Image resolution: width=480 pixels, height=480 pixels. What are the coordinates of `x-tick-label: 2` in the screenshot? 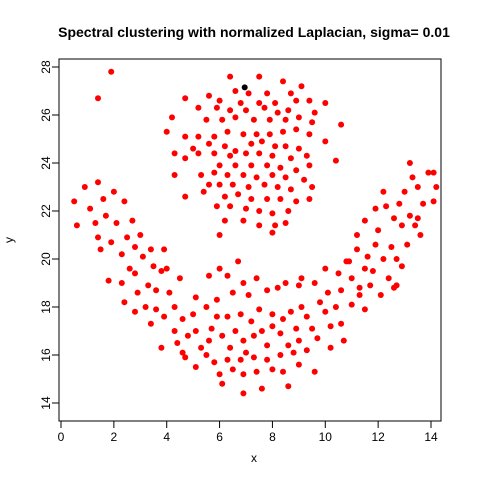 It's located at (114, 437).